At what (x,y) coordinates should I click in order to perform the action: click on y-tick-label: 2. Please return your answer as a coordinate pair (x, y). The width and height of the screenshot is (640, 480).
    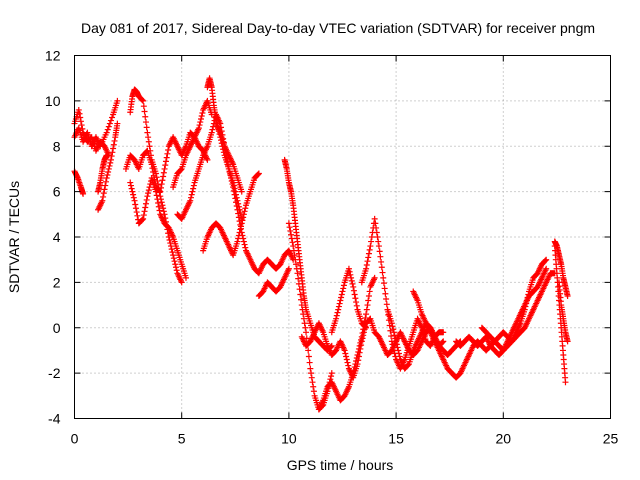
    Looking at the image, I should click on (57, 282).